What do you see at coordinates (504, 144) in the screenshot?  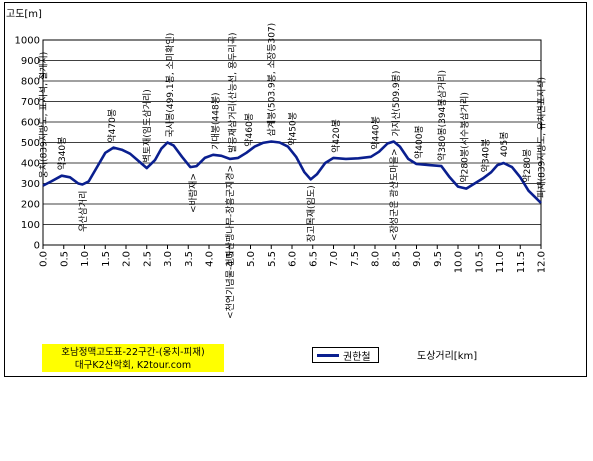 I see `peak-annotation: 405봉` at bounding box center [504, 144].